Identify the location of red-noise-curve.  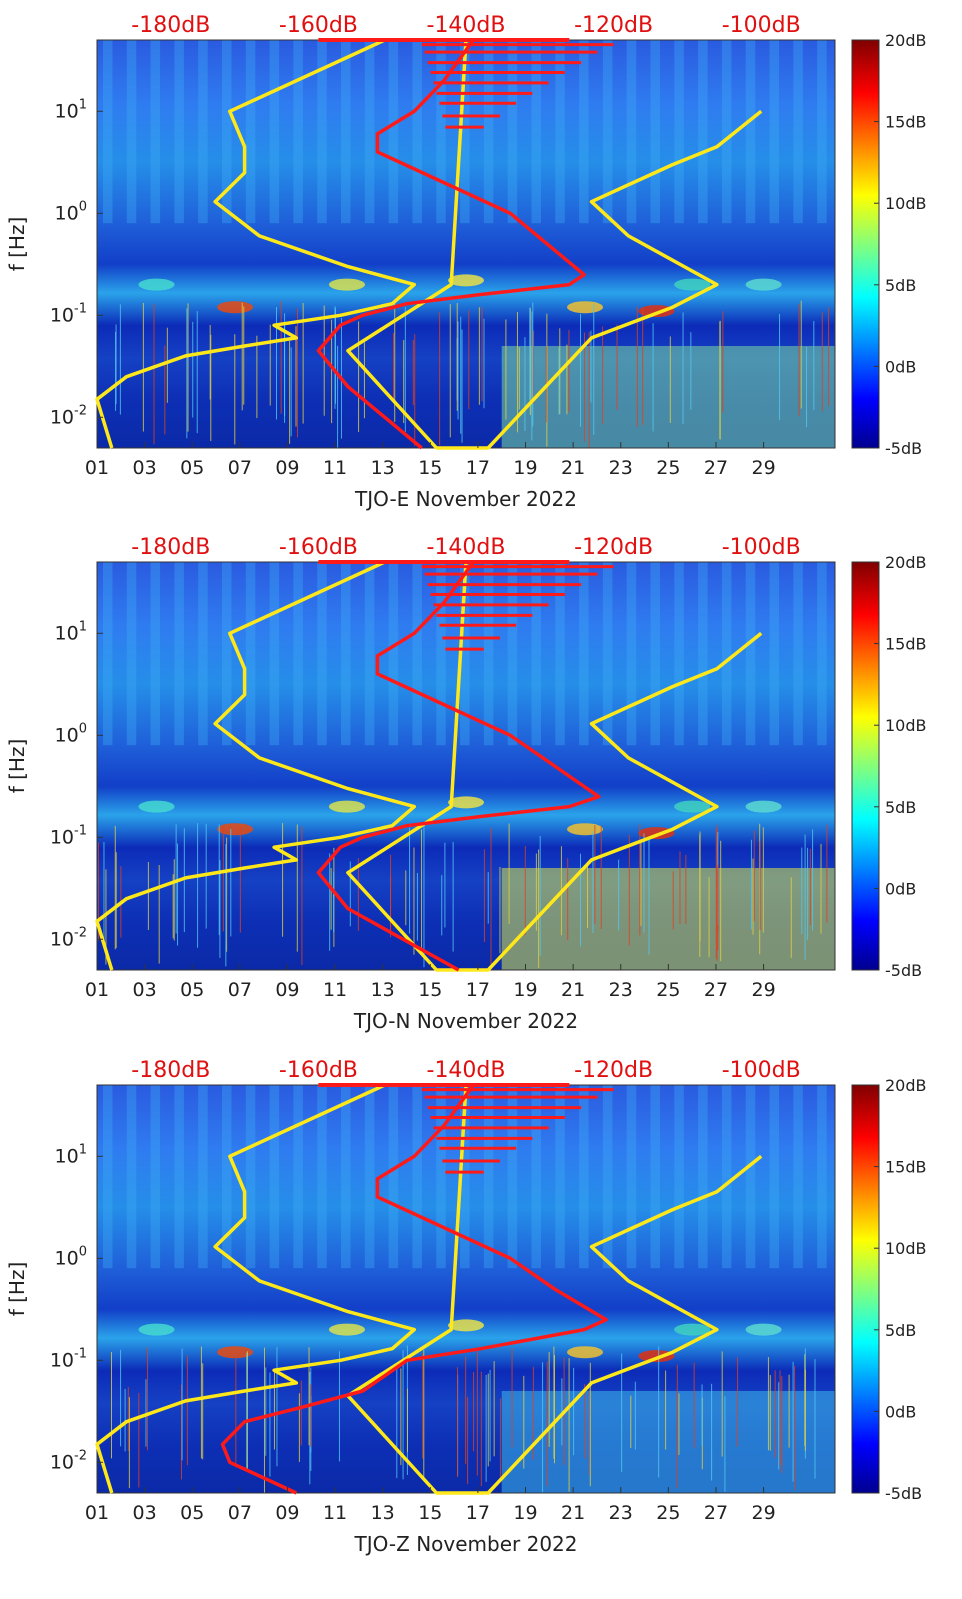
(414, 1289).